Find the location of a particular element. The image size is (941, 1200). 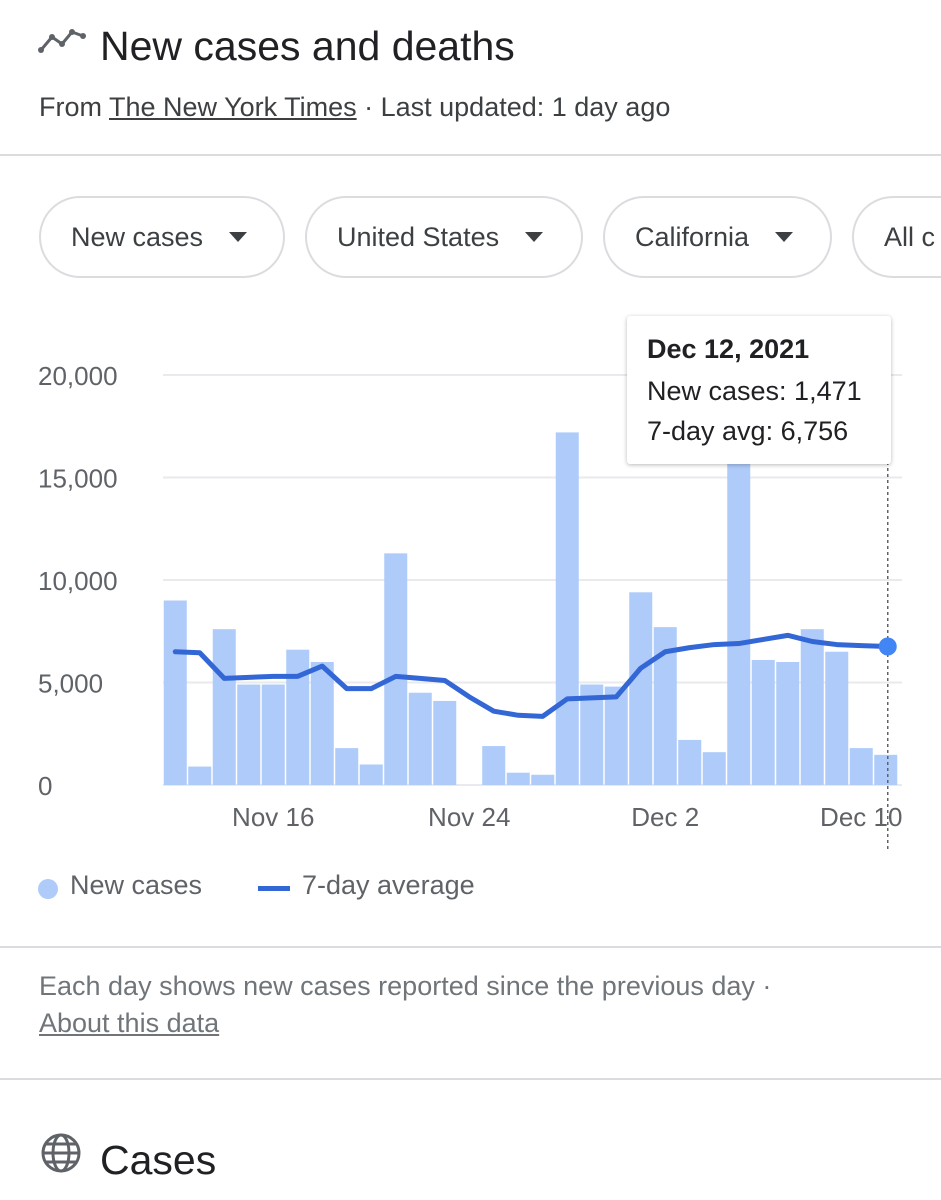

y-tick-label: 20,000 is located at coordinates (78, 376).